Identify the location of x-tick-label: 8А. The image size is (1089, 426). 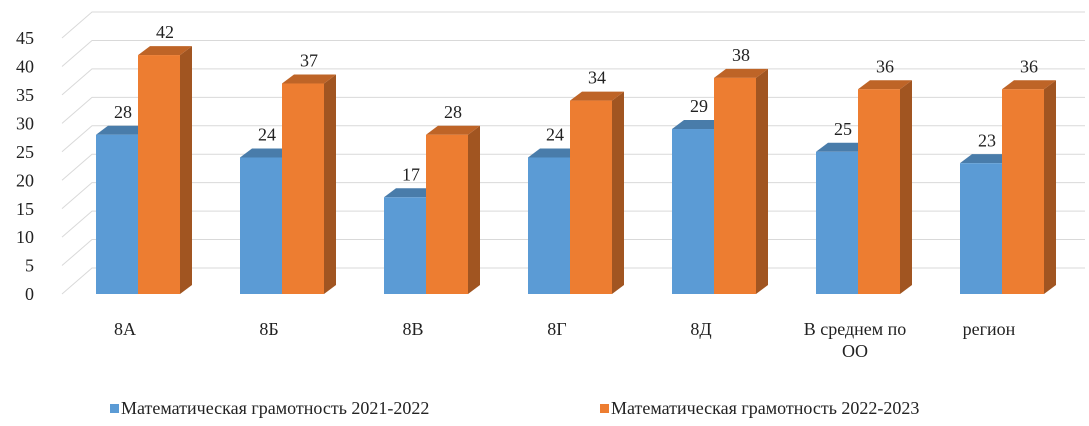
(125, 329).